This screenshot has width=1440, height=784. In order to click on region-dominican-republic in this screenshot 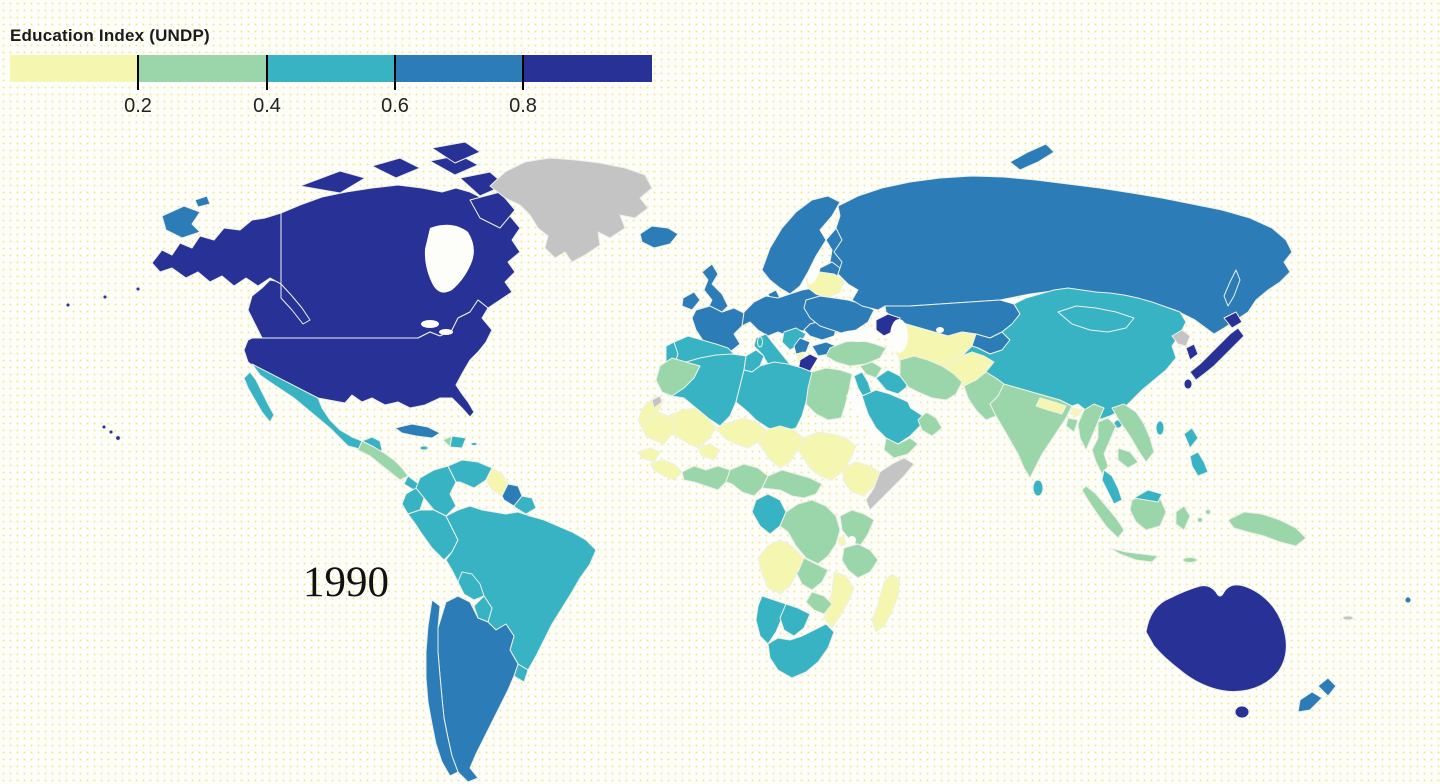, I will do `click(458, 442)`.